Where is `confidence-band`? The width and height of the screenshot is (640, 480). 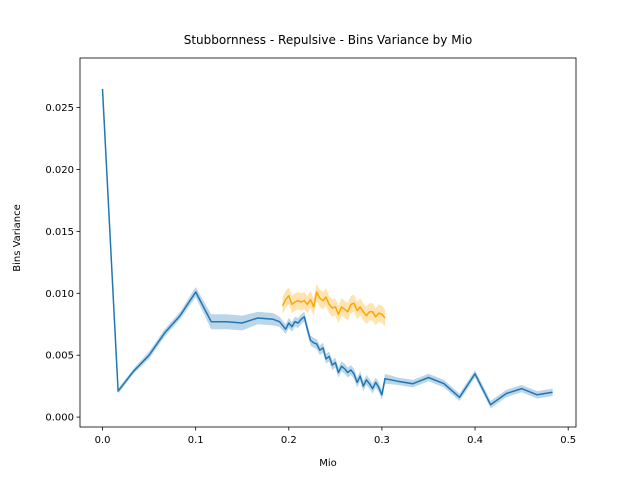
confidence-band is located at coordinates (333, 305).